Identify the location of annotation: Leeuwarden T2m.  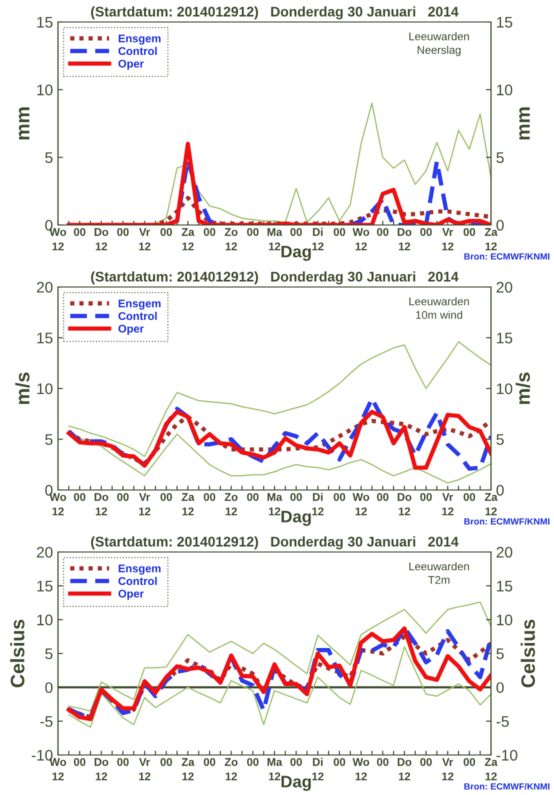
(439, 573).